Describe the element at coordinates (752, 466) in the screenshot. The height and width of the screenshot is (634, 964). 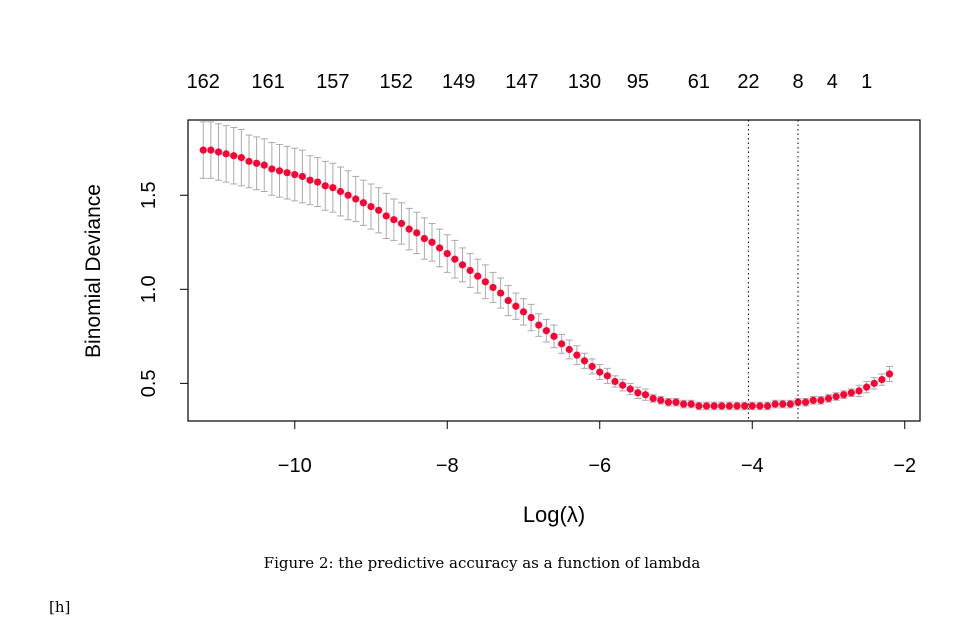
I see `x-tick-label: −4` at that location.